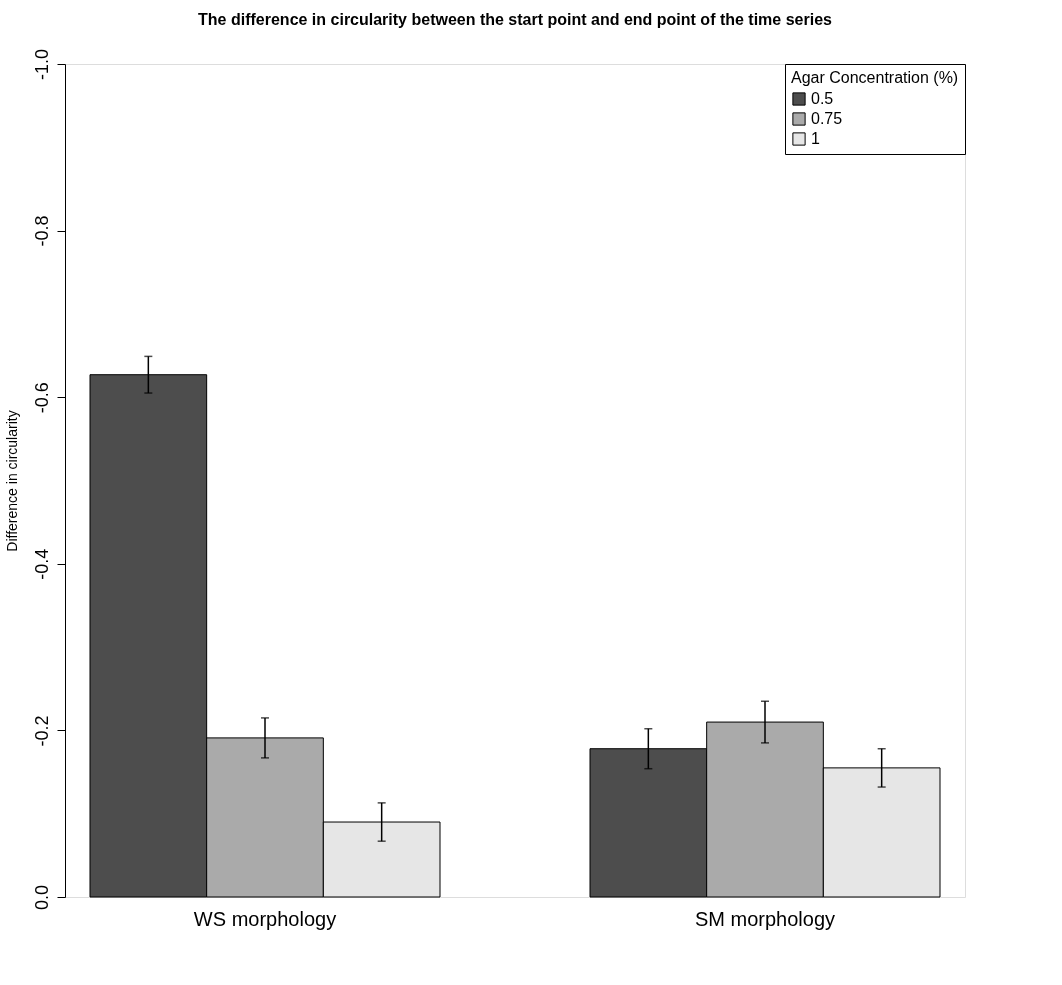  Describe the element at coordinates (515, 20) in the screenshot. I see `chart-title: The difference in circularity between the start point and end point of the time series` at that location.